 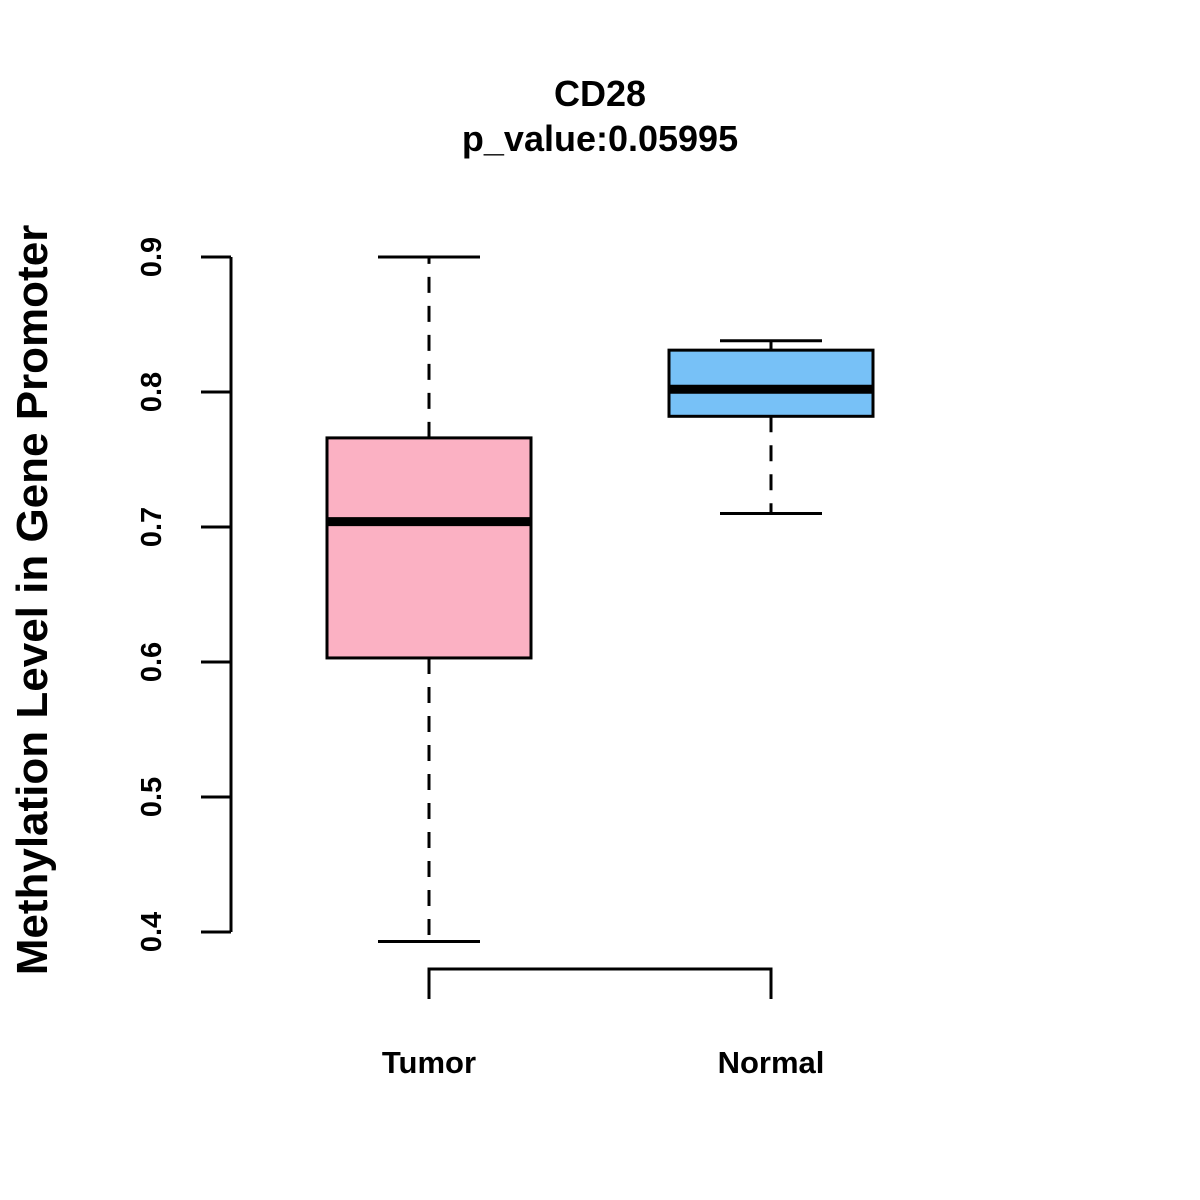 What do you see at coordinates (771, 427) in the screenshot?
I see `box-normal` at bounding box center [771, 427].